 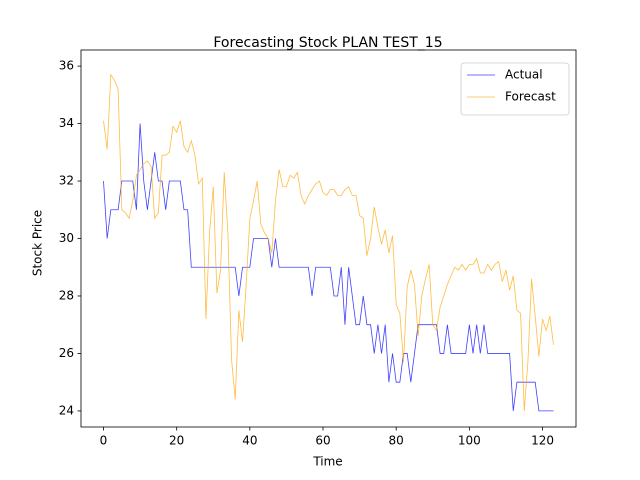 I want to click on x-tick-label: 0, so click(x=104, y=441).